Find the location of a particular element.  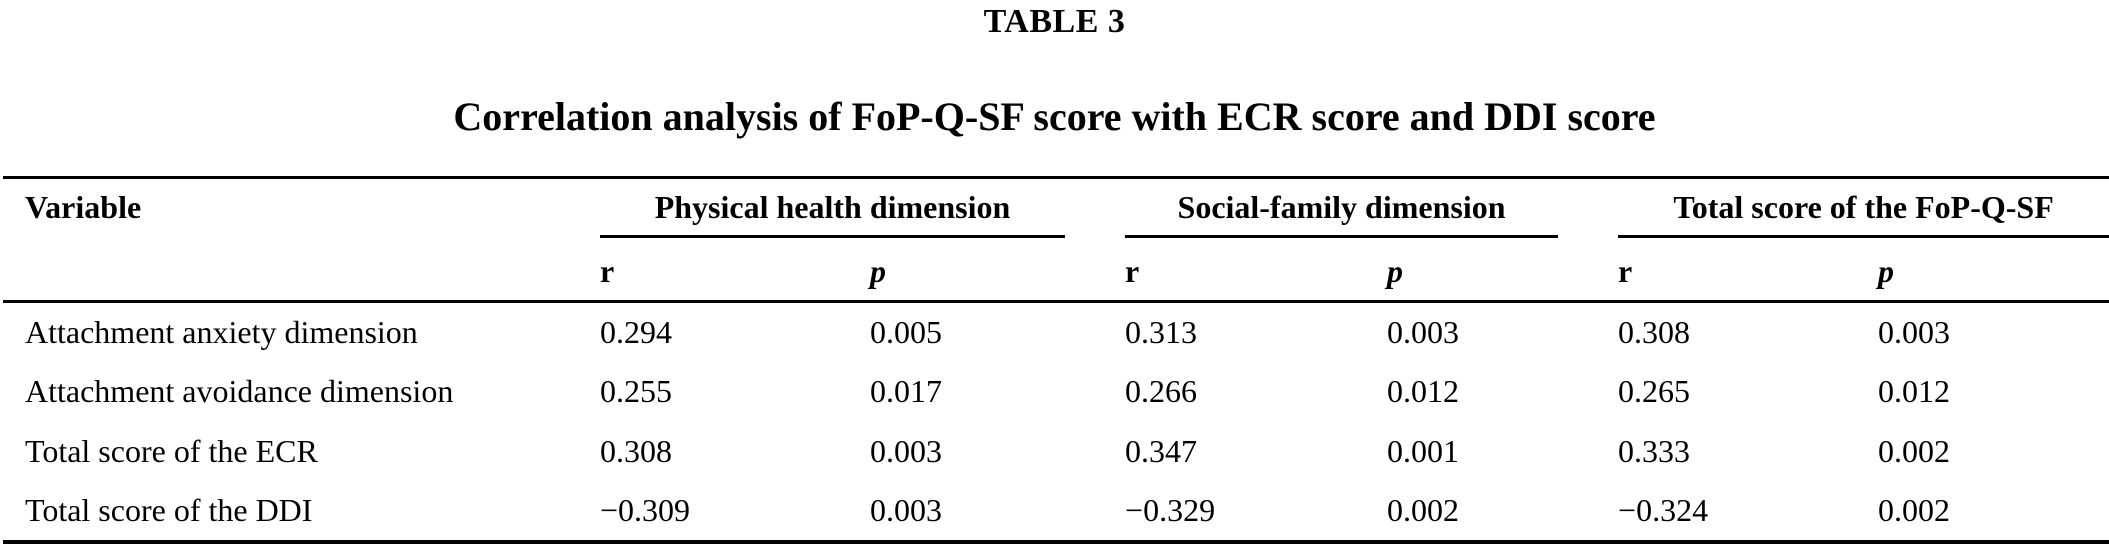

group-header-physical-health-dimension: Physical health dimension is located at coordinates (833, 213).